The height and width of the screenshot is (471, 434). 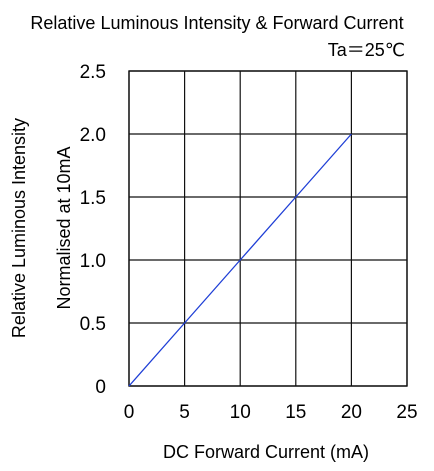 What do you see at coordinates (19, 228) in the screenshot?
I see `y-axis-label-line-1: Relative Luminous Intensity` at bounding box center [19, 228].